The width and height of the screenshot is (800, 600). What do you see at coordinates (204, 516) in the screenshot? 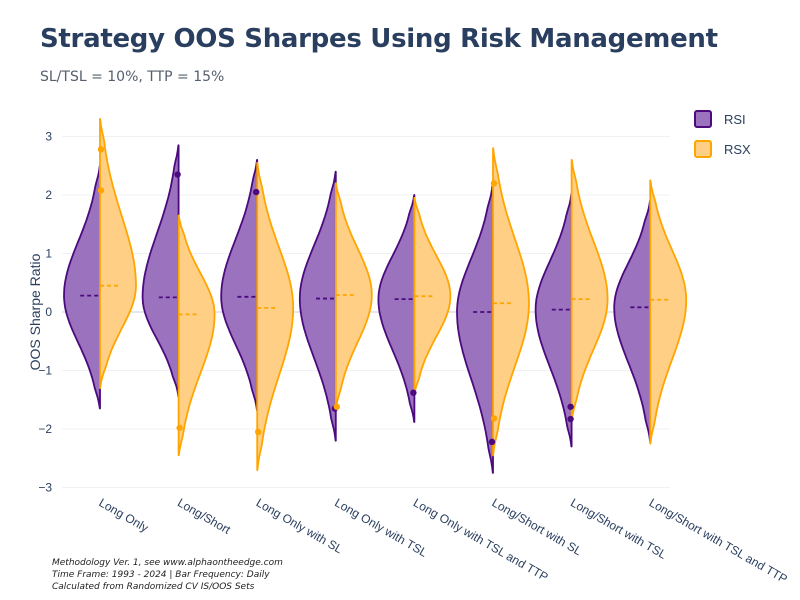
I see `x-tick-label: Long/Short` at bounding box center [204, 516].